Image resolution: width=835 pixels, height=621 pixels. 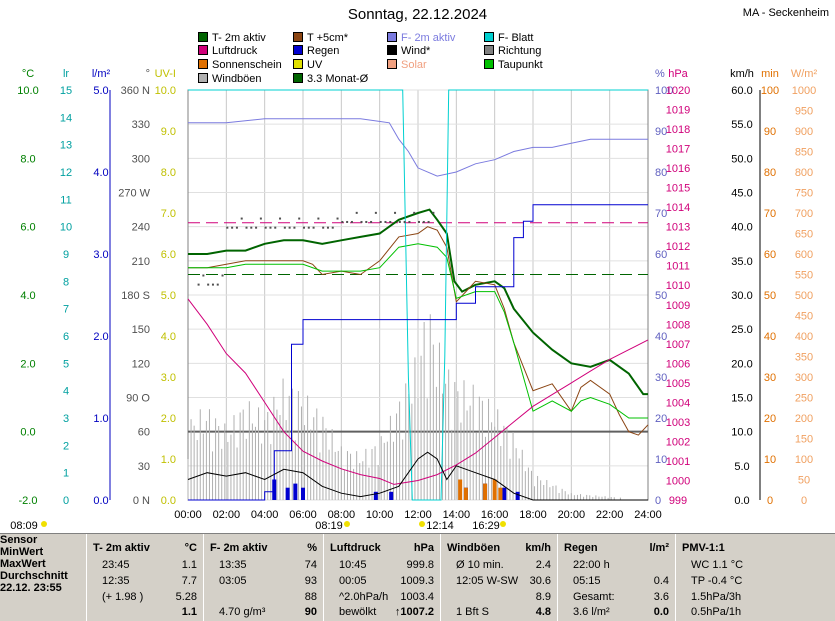 I want to click on y-tick-label: 120, so click(x=141, y=364).